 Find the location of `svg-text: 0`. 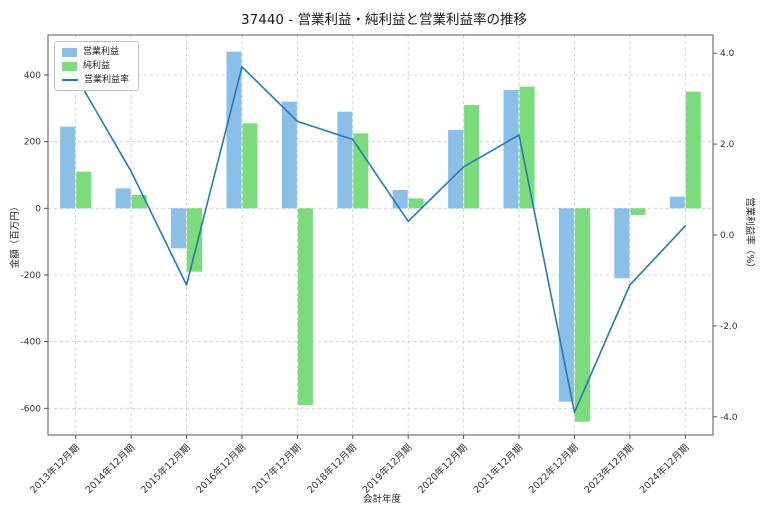

svg-text: 0 is located at coordinates (38, 209).